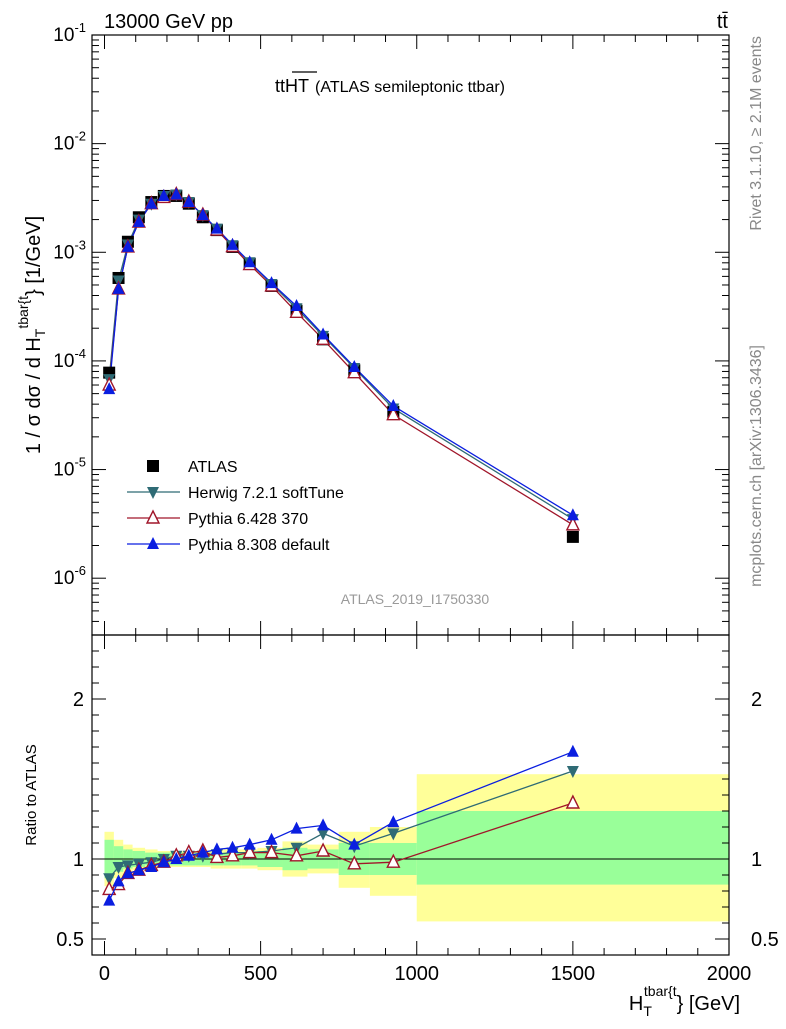  I want to click on ratio-series-layer, so click(341, 825).